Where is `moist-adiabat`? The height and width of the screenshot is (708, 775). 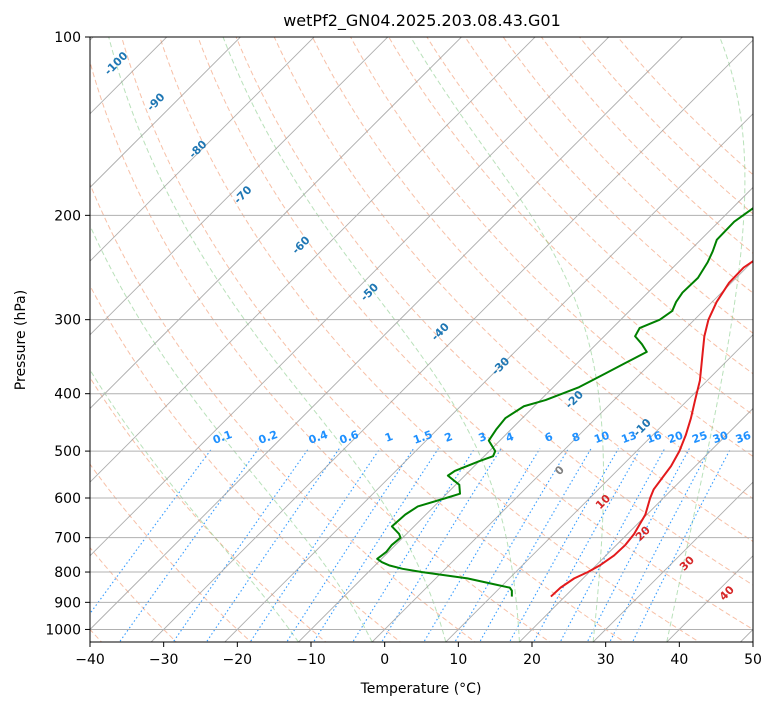
moist-adiabat is located at coordinates (706, 339).